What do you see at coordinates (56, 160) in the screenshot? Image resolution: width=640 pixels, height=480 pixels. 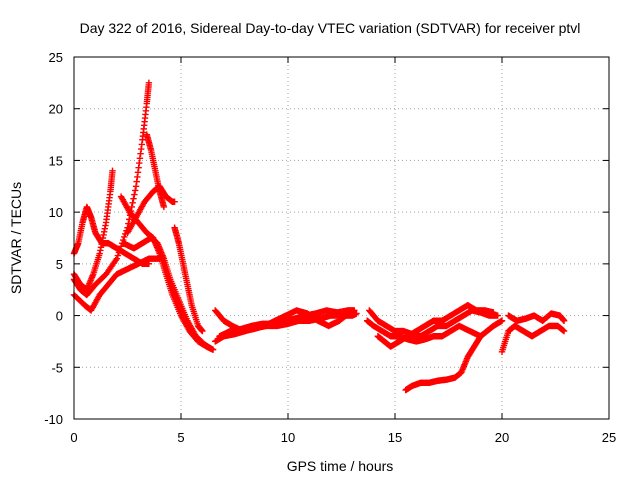 I see `y-tick-label: 15` at bounding box center [56, 160].